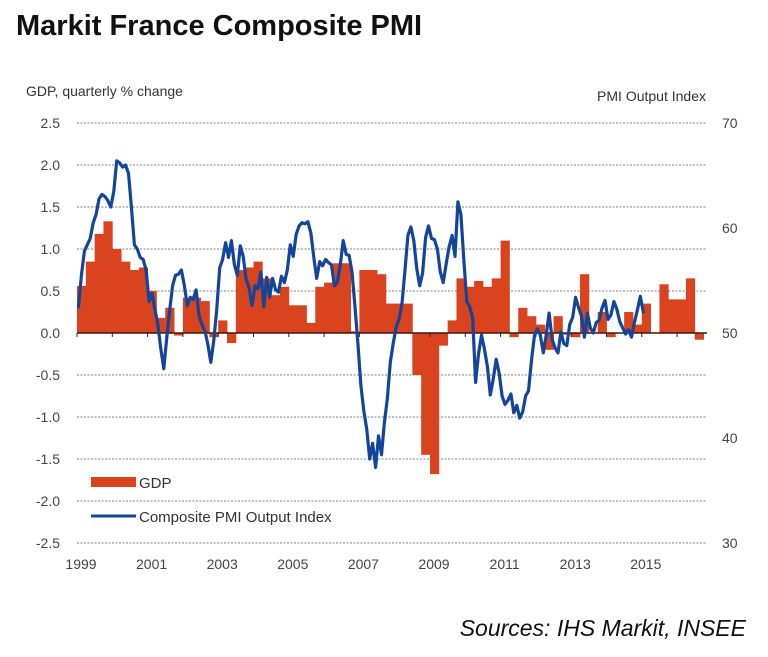 Image resolution: width=768 pixels, height=657 pixels. What do you see at coordinates (730, 228) in the screenshot?
I see `y-right-tick-label: 60` at bounding box center [730, 228].